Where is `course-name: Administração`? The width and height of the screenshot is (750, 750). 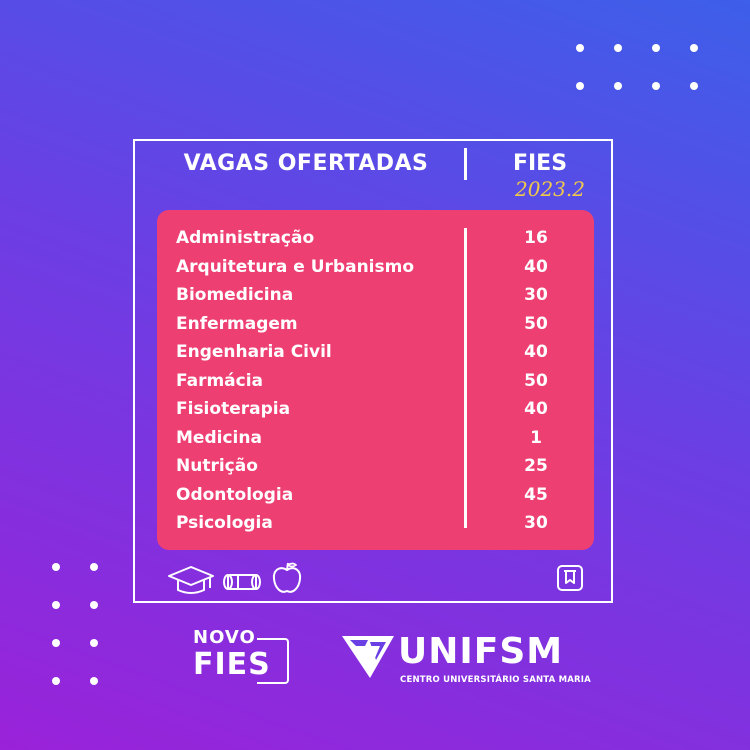
course-name: Administração is located at coordinates (245, 238).